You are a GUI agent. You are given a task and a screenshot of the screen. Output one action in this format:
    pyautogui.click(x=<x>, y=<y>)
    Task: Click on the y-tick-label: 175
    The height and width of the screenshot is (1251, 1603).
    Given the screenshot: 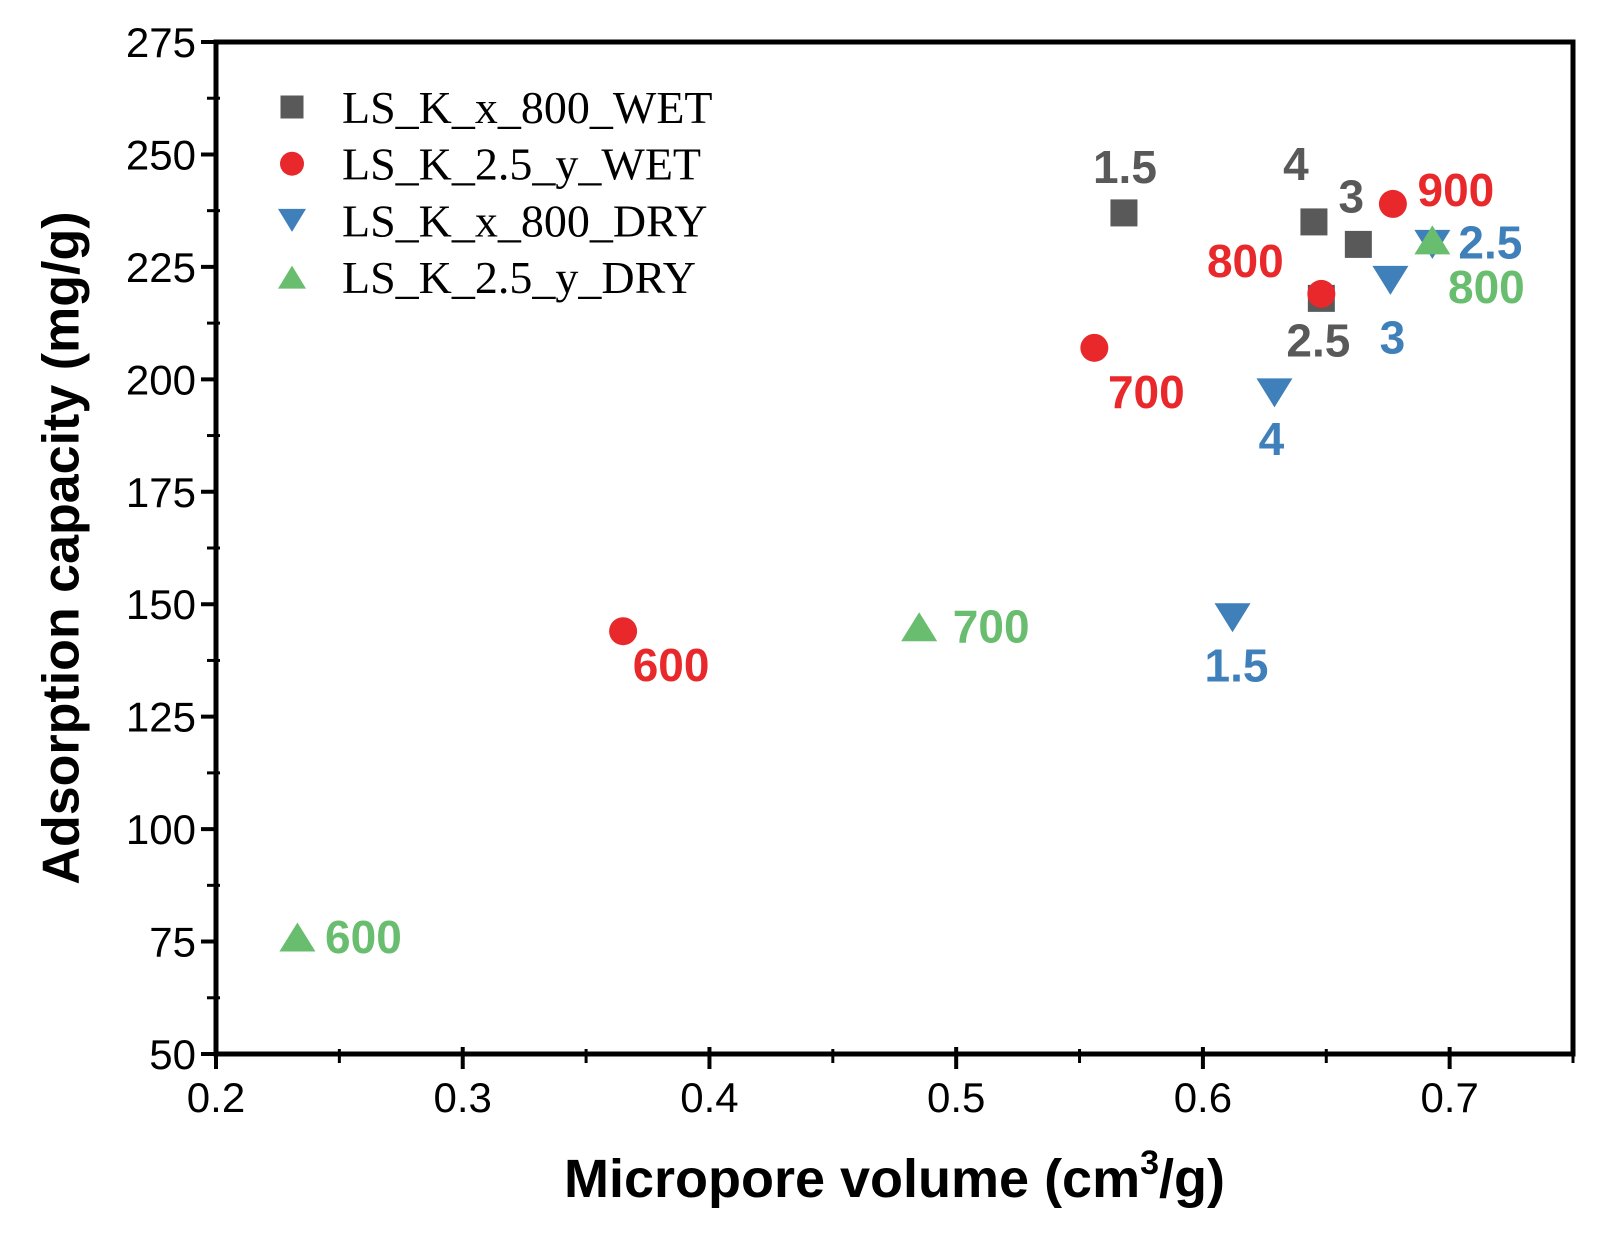 What is the action you would take?
    pyautogui.click(x=161, y=492)
    